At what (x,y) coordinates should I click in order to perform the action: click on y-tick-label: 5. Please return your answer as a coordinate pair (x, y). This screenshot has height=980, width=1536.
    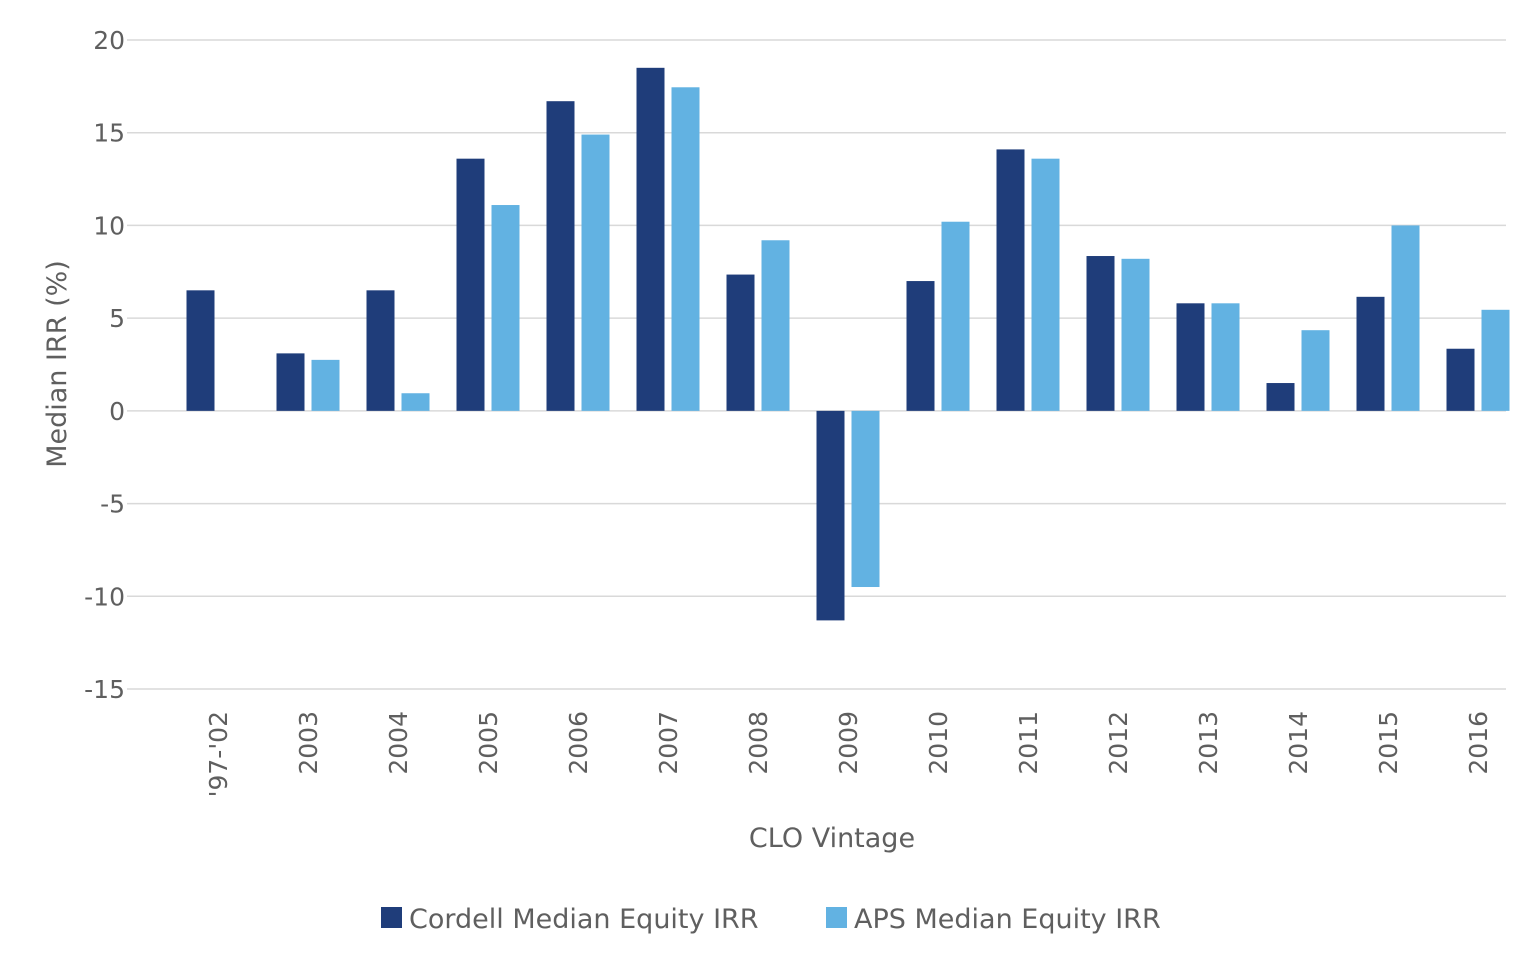
    Looking at the image, I should click on (117, 318).